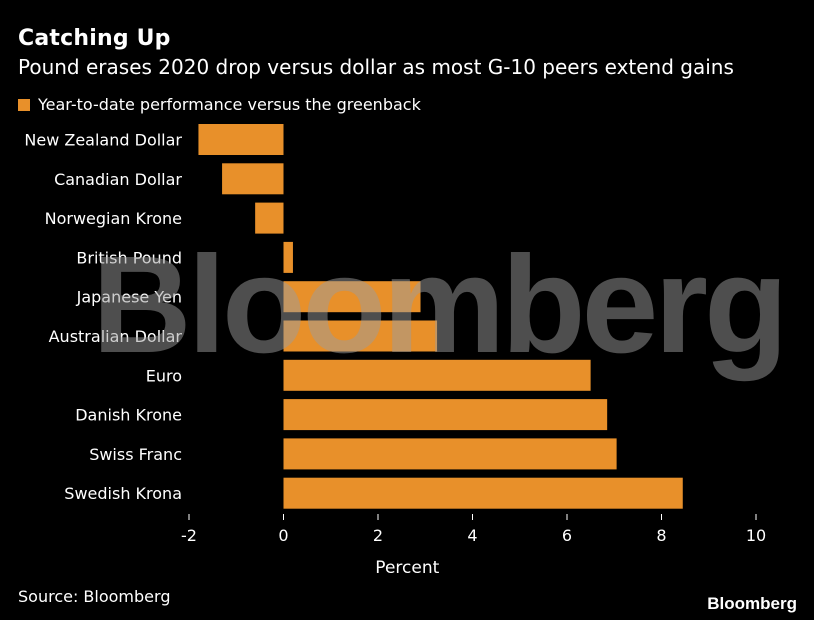  Describe the element at coordinates (567, 535) in the screenshot. I see `x-tick-label: 6` at that location.